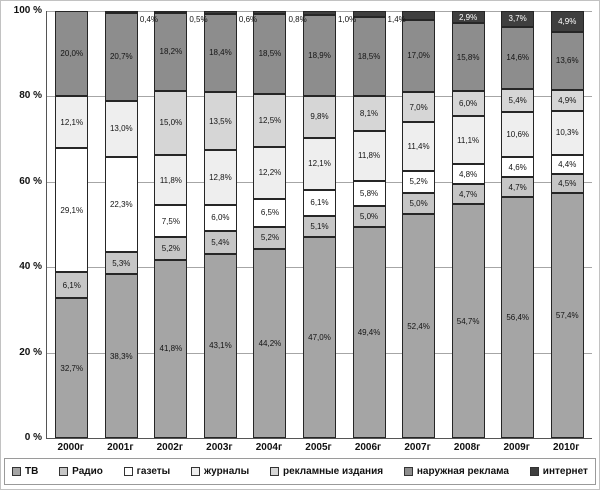 The image size is (600, 490). What do you see at coordinates (369, 193) in the screenshot?
I see `data-label: 5,8%` at bounding box center [369, 193].